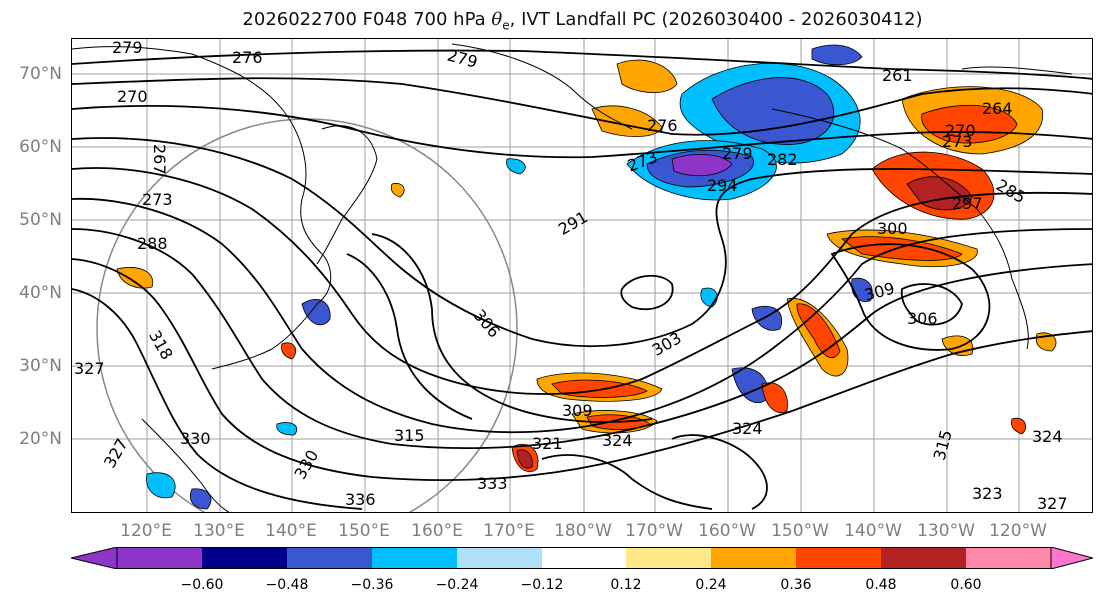 Image resolution: width=1105 pixels, height=606 pixels. I want to click on contour-label: 321, so click(547, 443).